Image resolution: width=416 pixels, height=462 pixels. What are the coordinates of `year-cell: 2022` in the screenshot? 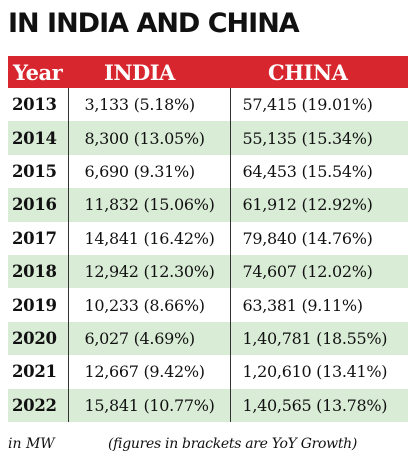 It's located at (38, 405).